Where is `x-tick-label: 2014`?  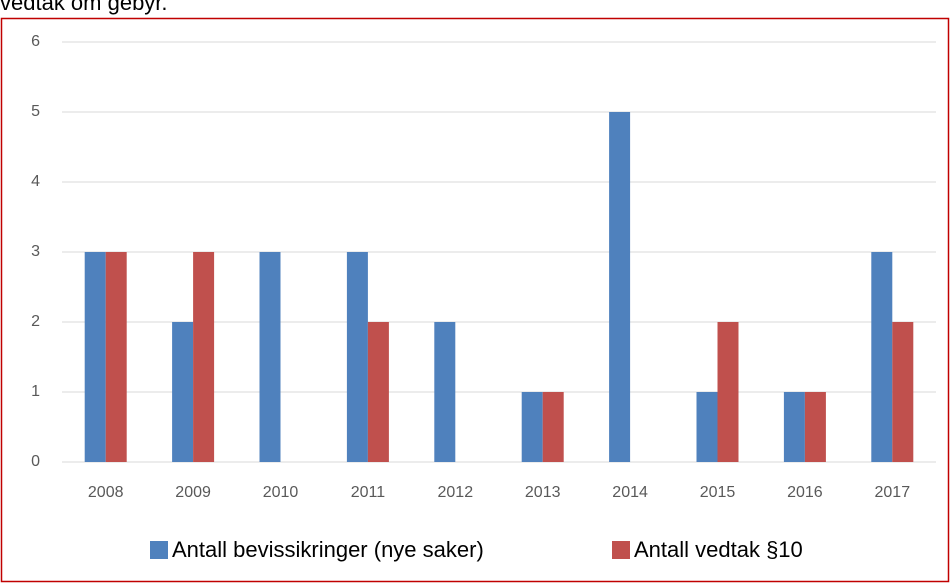
x-tick-label: 2014 is located at coordinates (630, 492).